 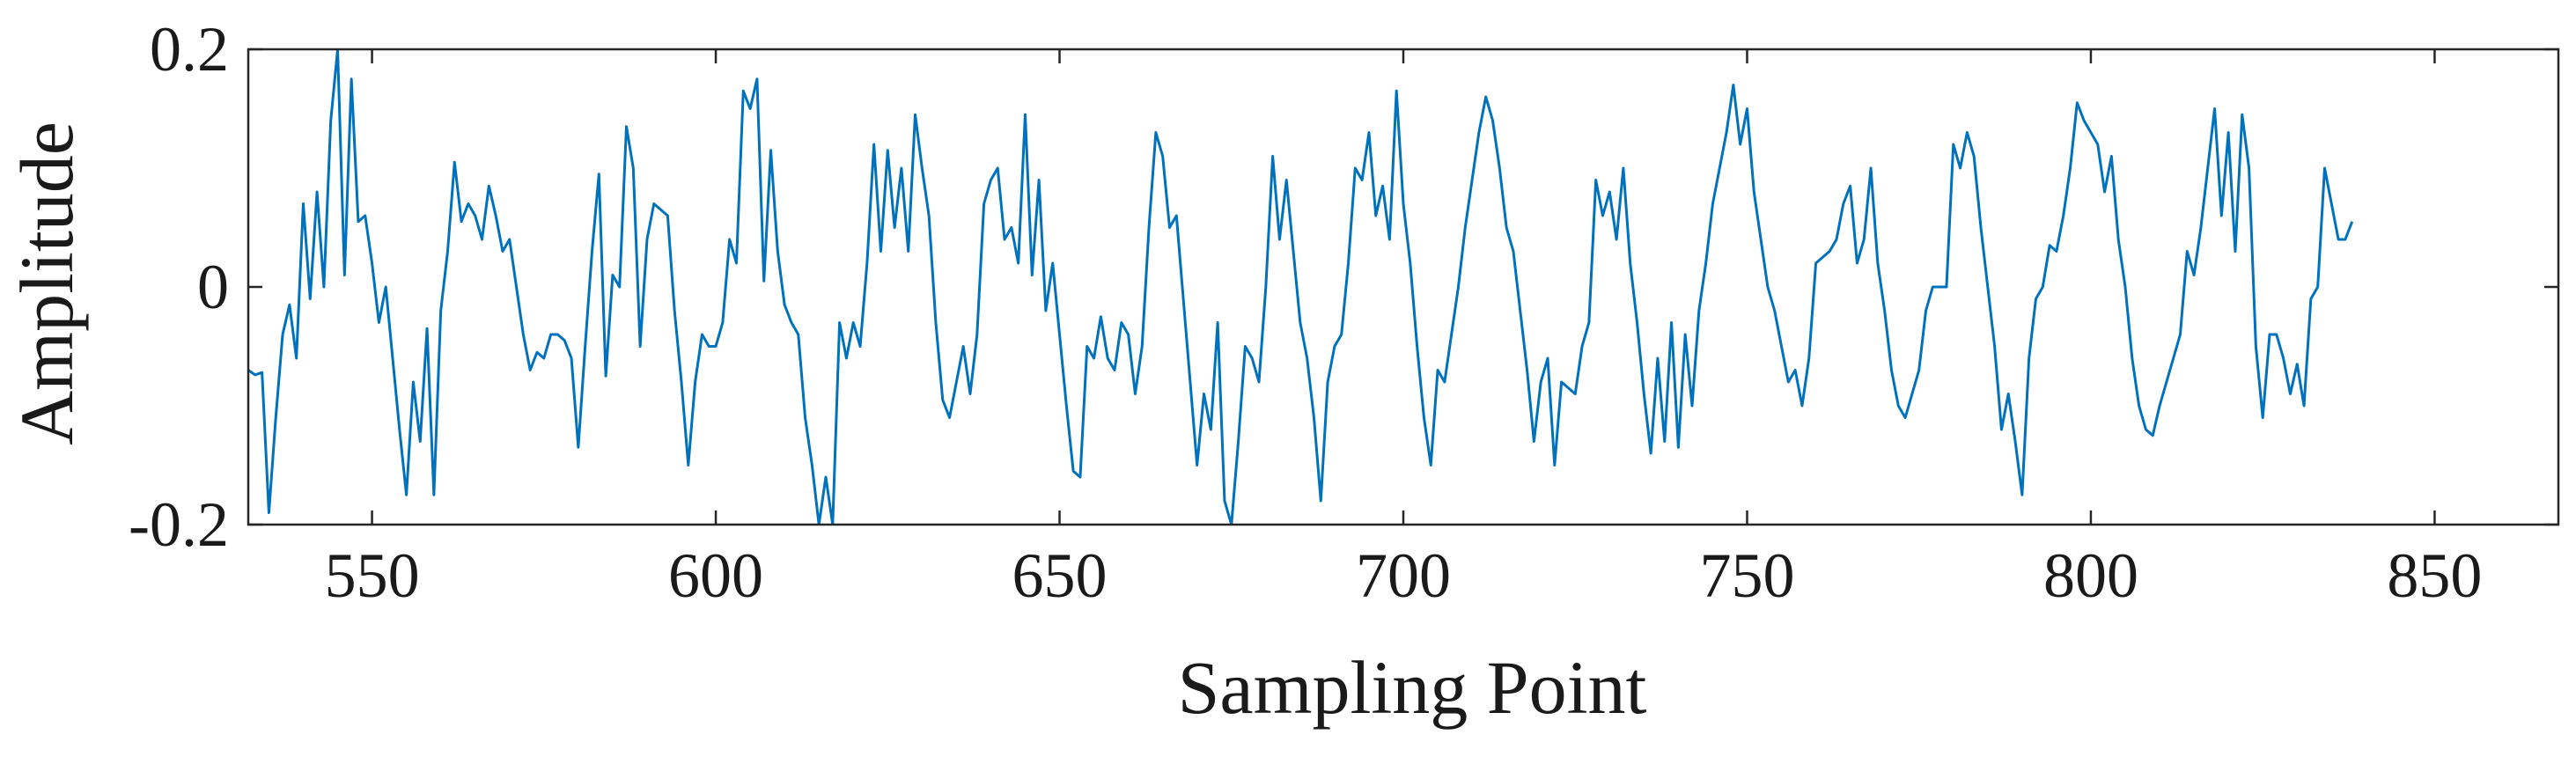 I want to click on y-axis-label: Amplitude, so click(x=46, y=283).